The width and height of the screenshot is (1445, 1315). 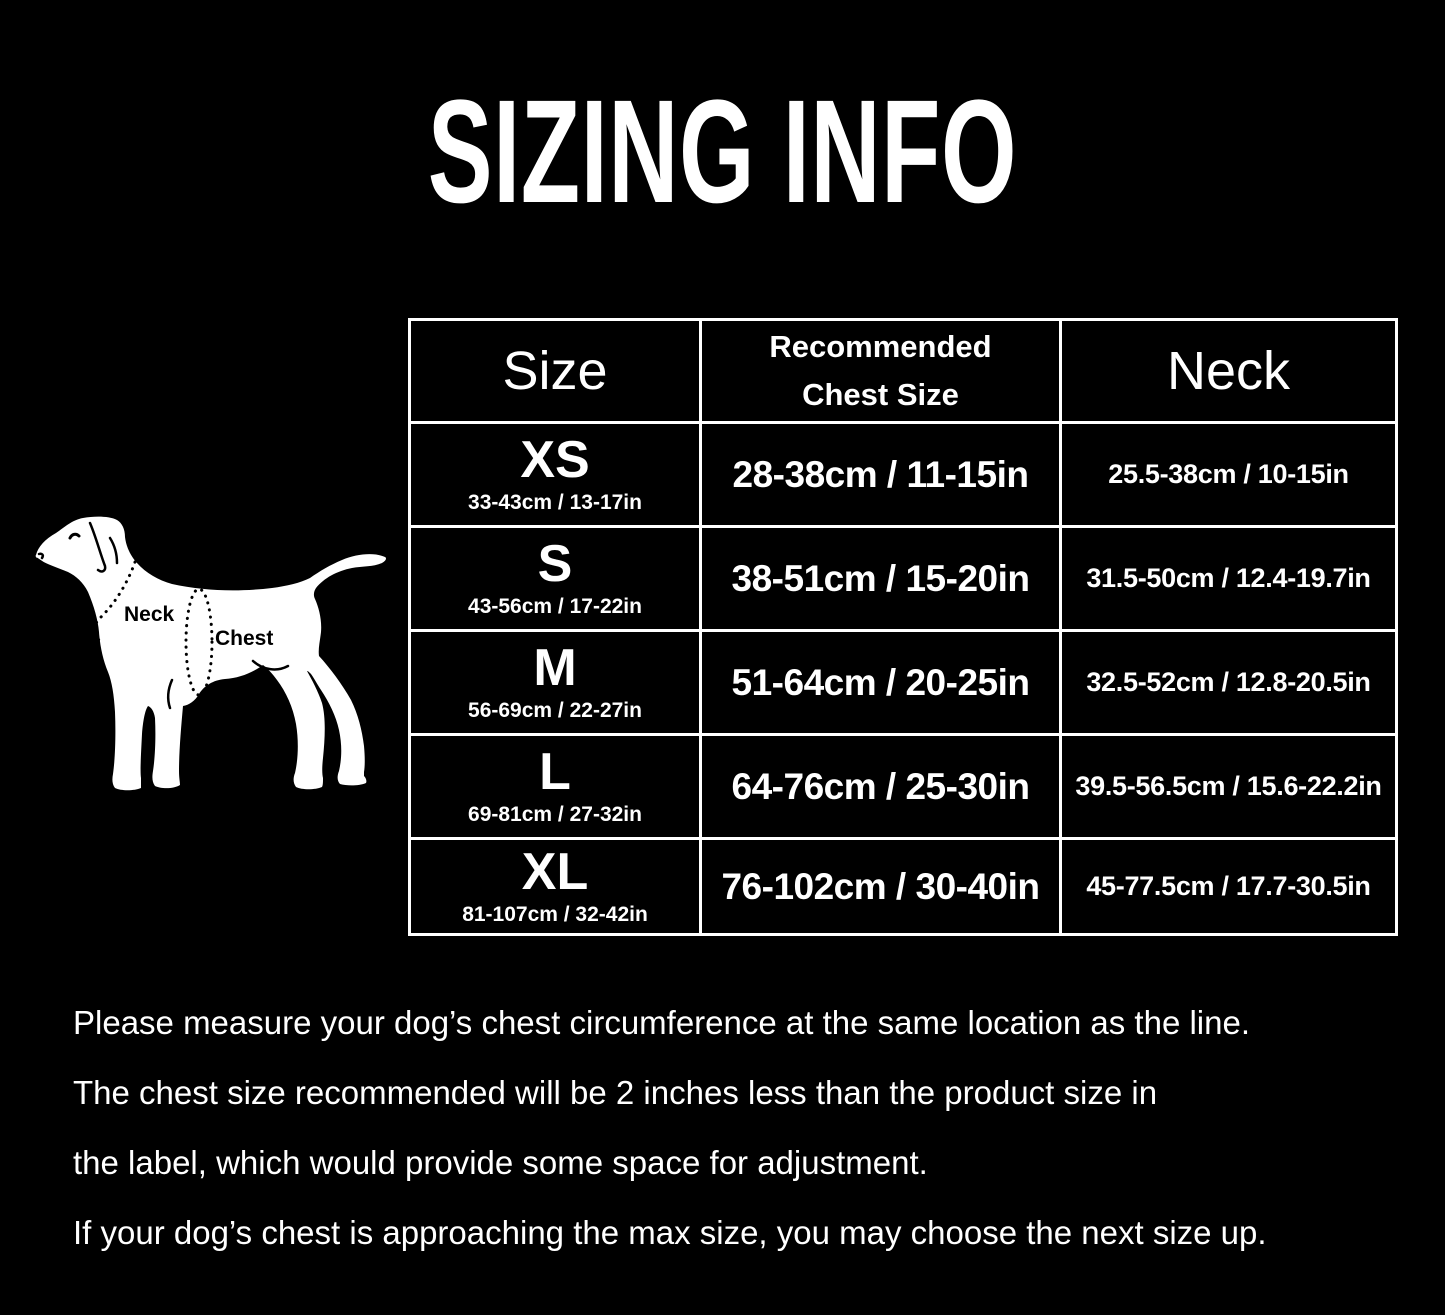 I want to click on size-letter: S, so click(x=555, y=563).